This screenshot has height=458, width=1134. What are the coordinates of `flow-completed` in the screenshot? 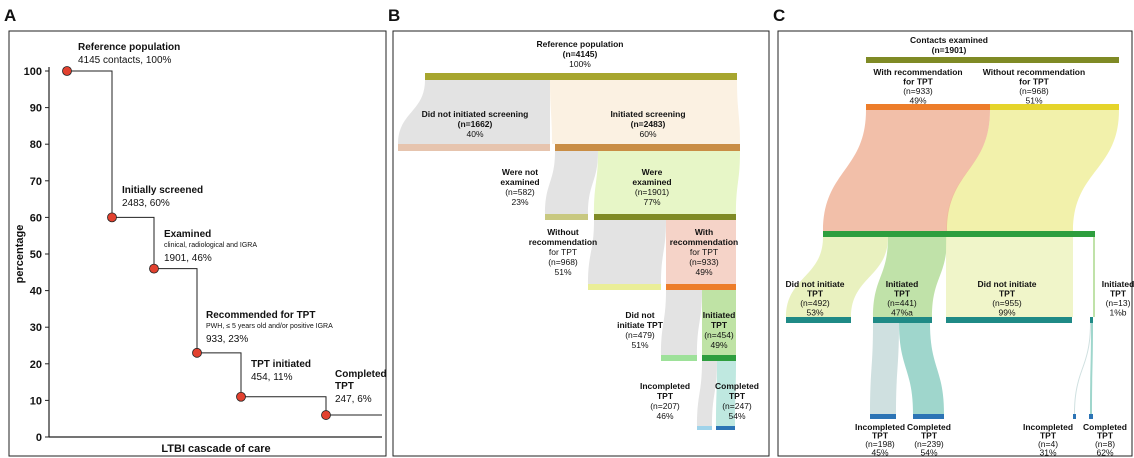 It's located at (726, 393).